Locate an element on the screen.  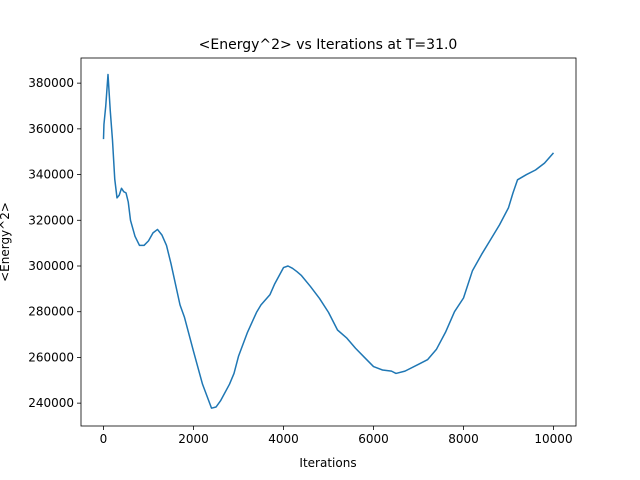
x-tick-label: 8000 is located at coordinates (463, 439).